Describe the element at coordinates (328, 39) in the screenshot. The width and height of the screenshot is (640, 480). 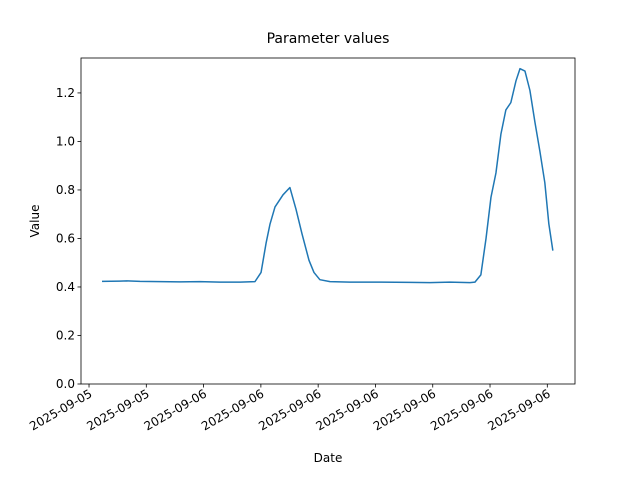
I see `chart-title: Parameter values` at that location.